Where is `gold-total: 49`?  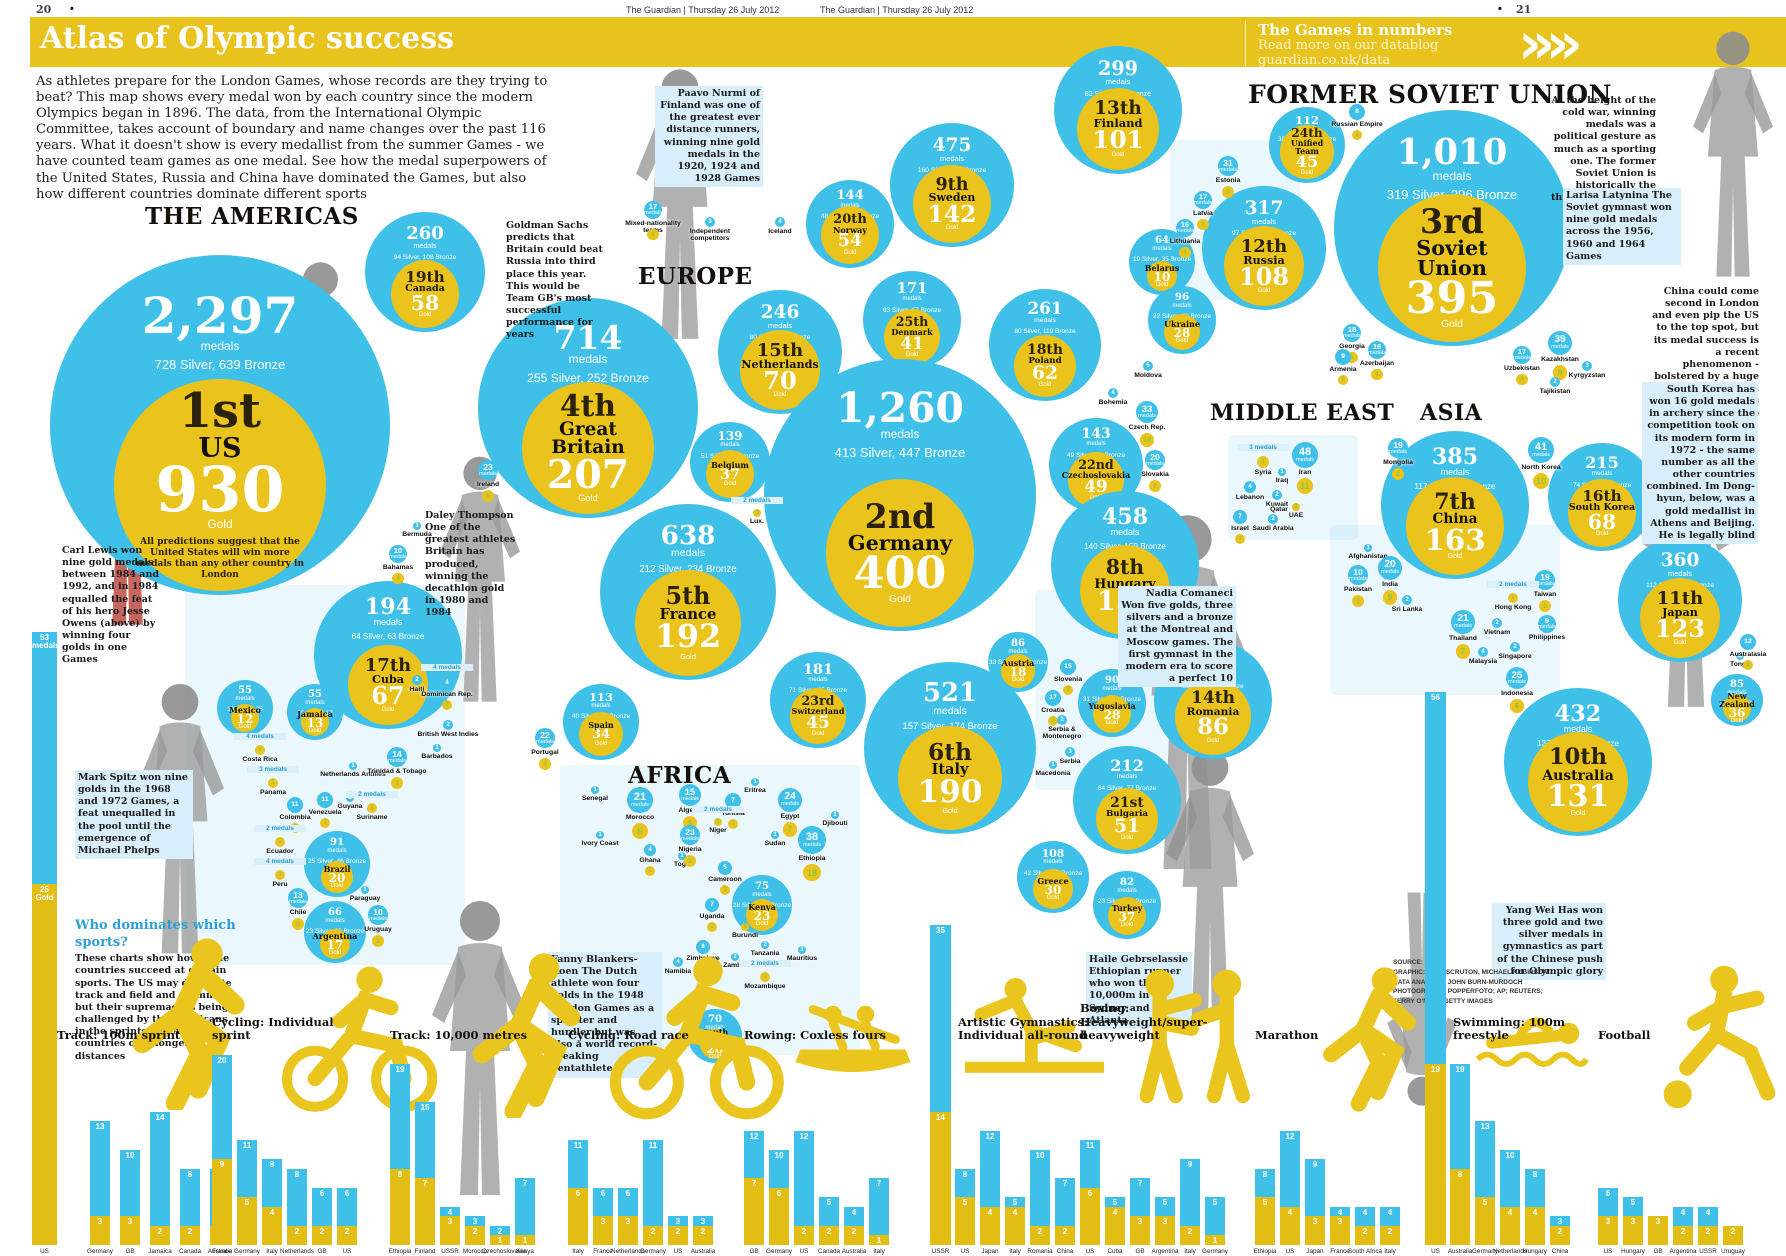 gold-total: 49 is located at coordinates (1096, 486).